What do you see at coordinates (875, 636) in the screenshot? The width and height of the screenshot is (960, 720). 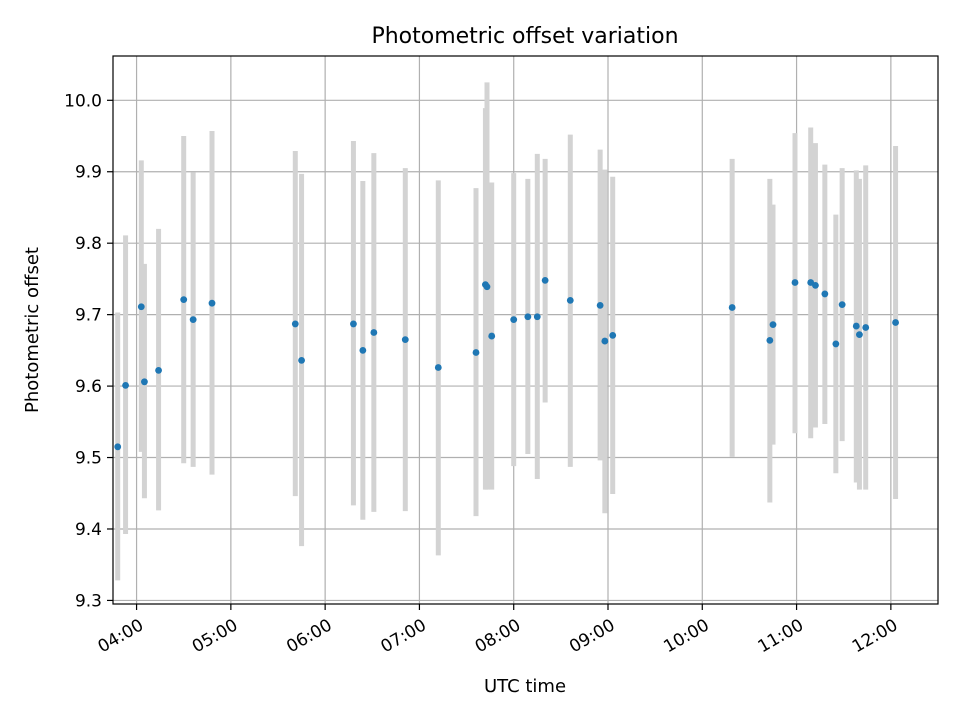 I see `x-tick-label: 12:00` at bounding box center [875, 636].